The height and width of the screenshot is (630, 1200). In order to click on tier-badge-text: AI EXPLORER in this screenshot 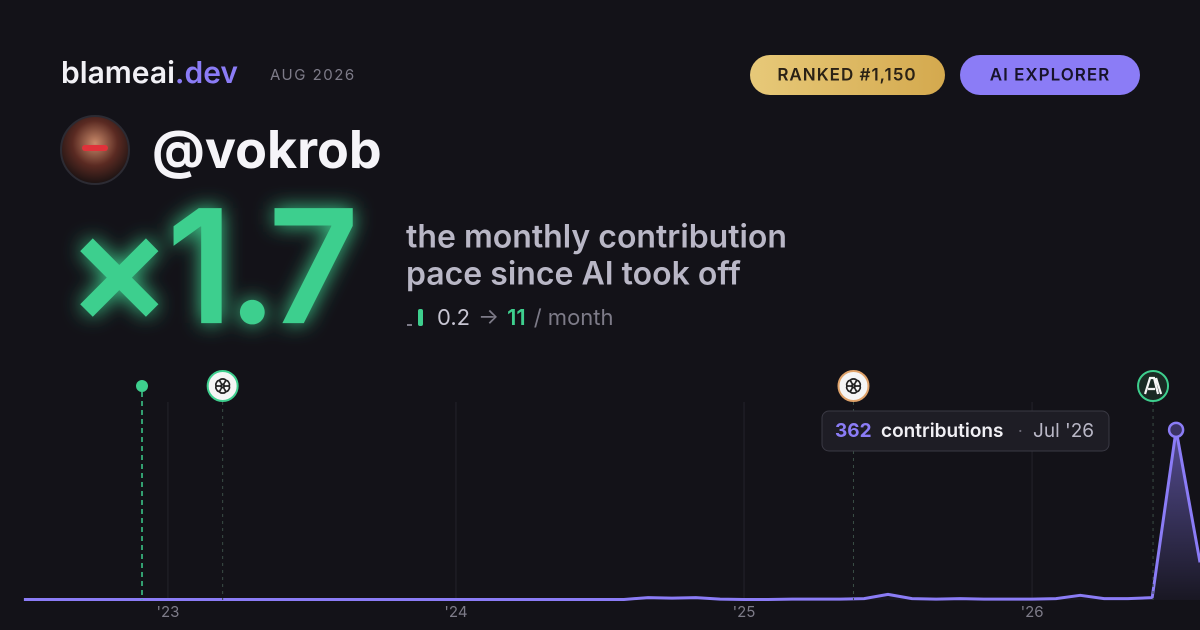, I will do `click(1050, 76)`.